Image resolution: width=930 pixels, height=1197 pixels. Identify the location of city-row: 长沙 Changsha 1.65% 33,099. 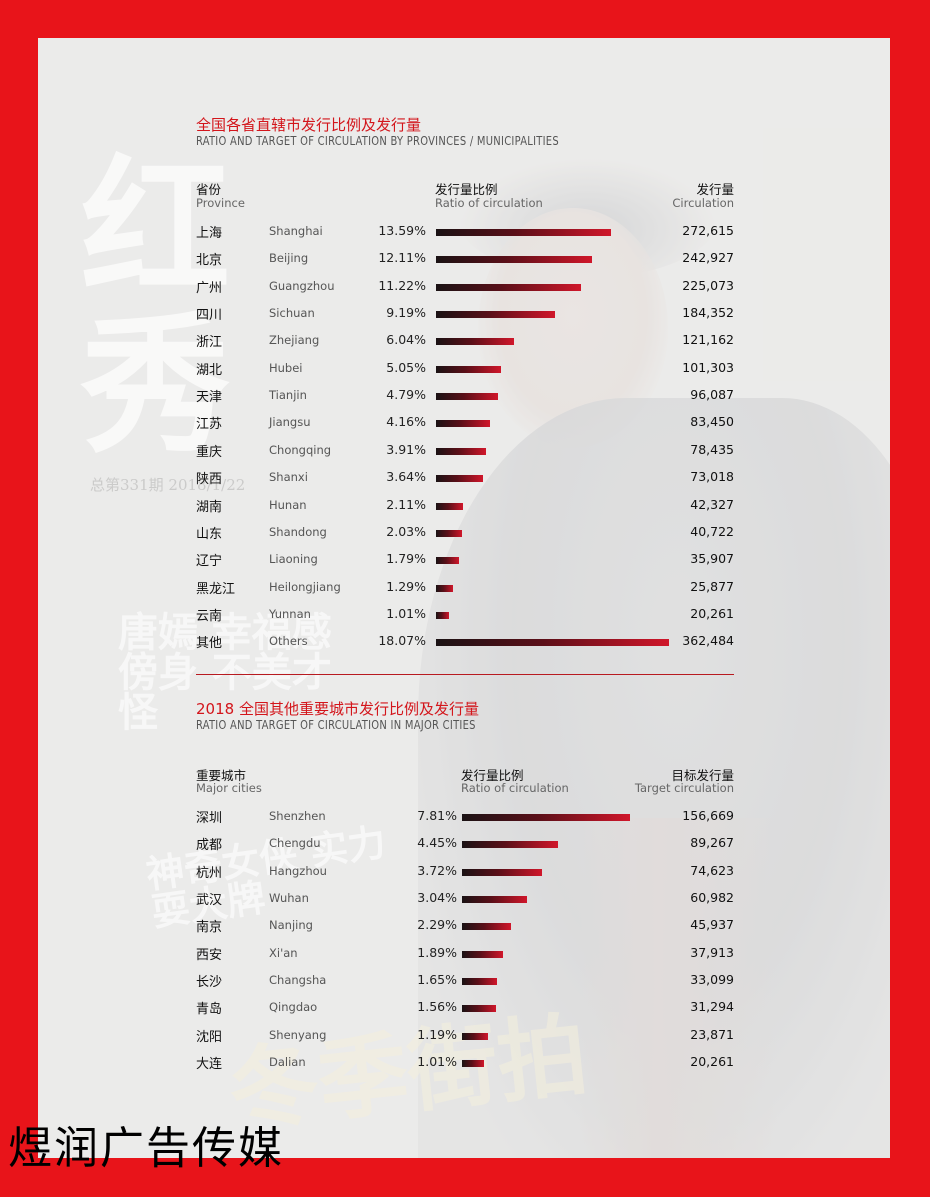
(464, 982).